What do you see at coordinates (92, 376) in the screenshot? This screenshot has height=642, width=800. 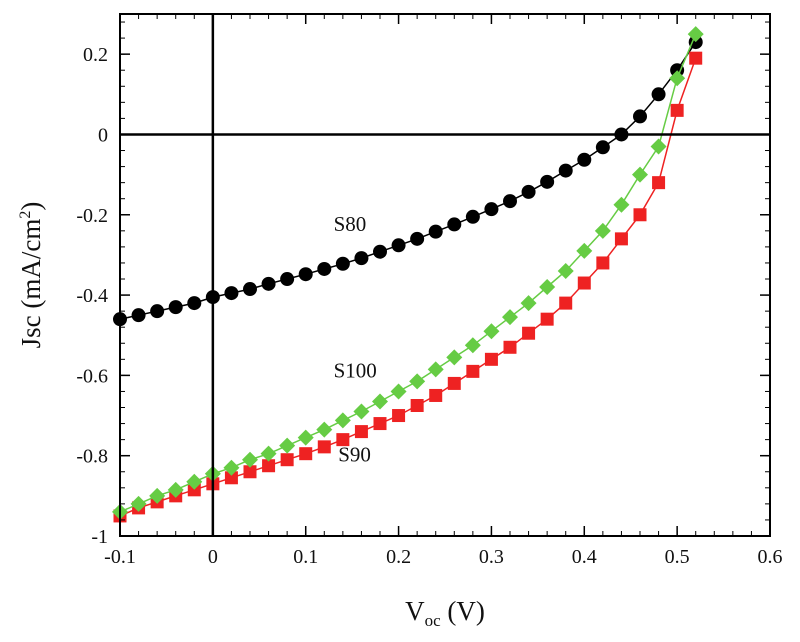 I see `y-tick-label: -0.6` at bounding box center [92, 376].